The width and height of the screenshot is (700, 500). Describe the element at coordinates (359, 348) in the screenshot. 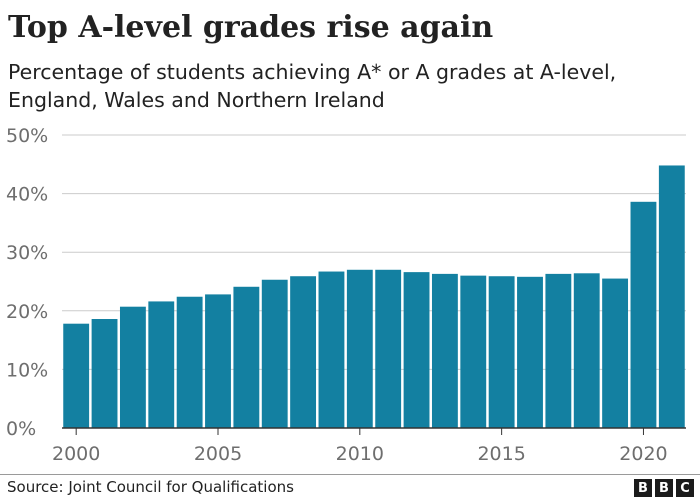

I see `bar-2010` at that location.